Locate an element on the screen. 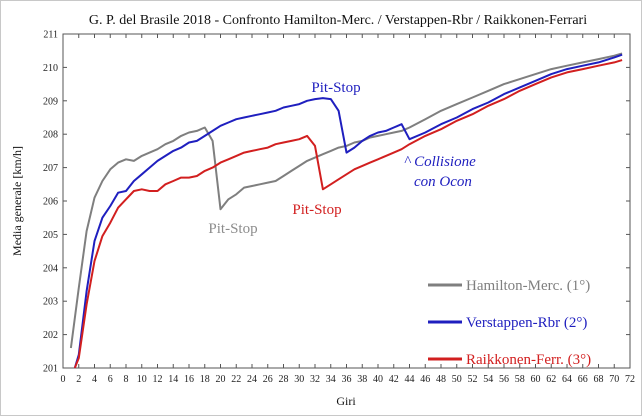  y-tick-label: 203 is located at coordinates (50, 302).